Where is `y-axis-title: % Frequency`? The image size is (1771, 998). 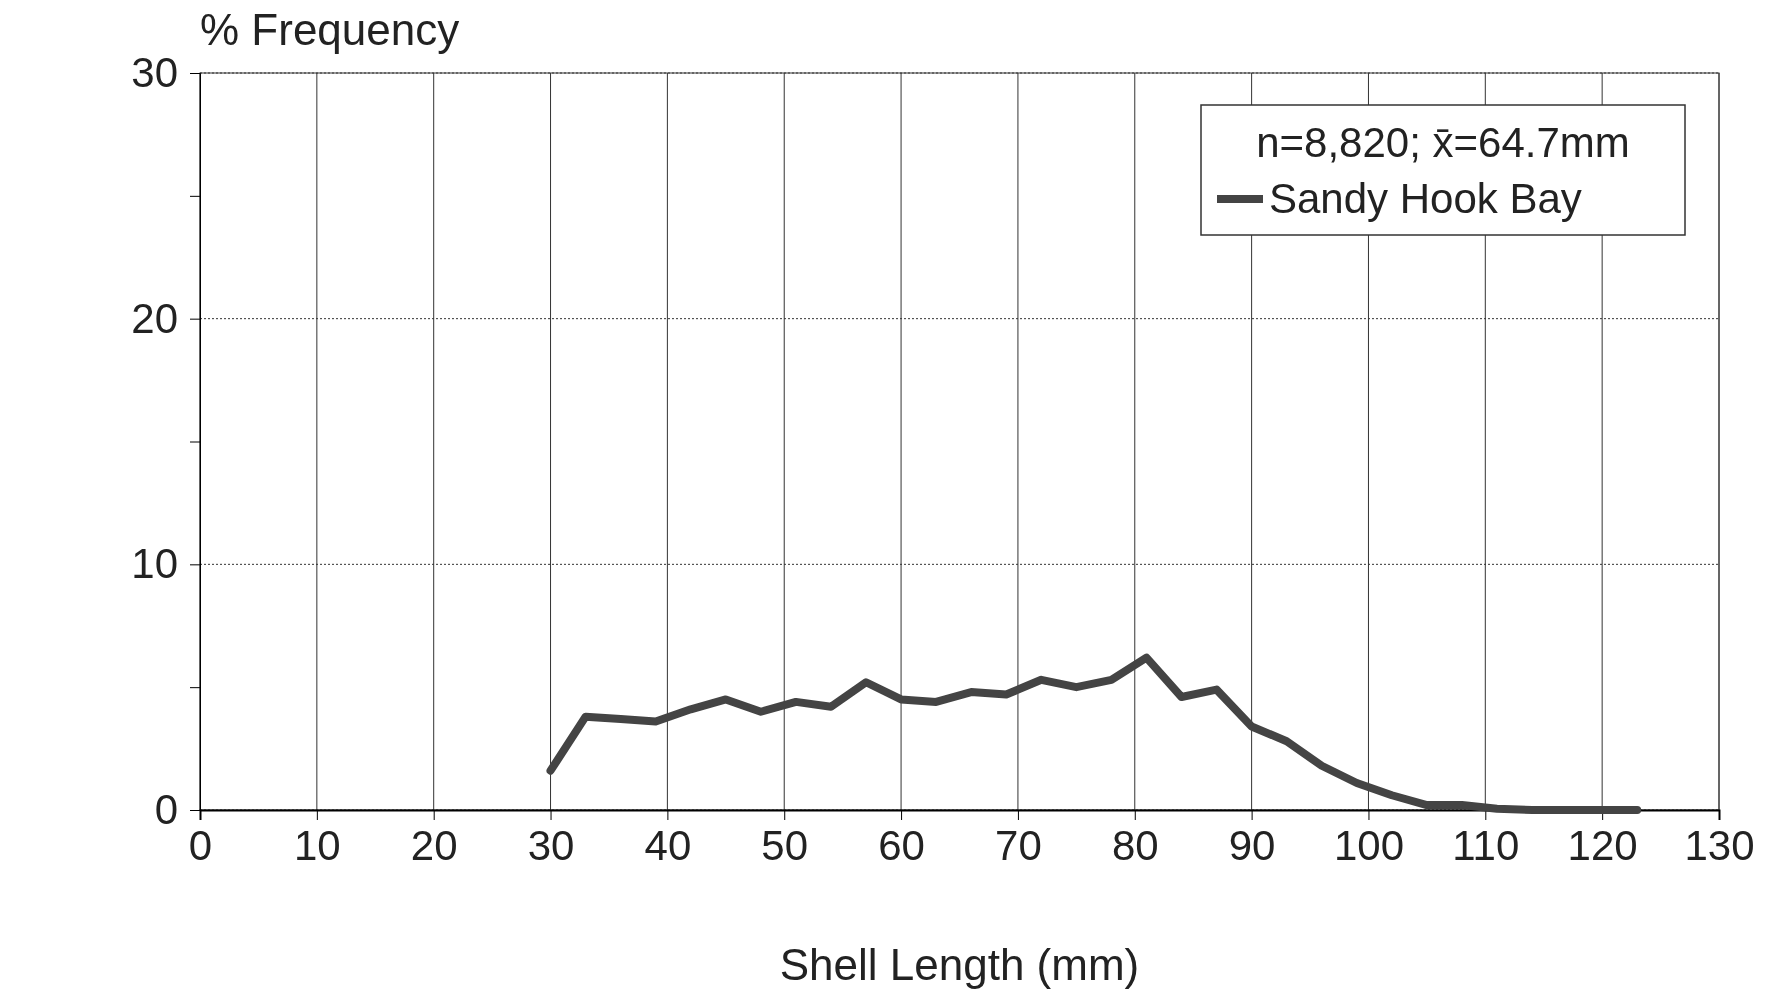 y-axis-title: % Frequency is located at coordinates (330, 29).